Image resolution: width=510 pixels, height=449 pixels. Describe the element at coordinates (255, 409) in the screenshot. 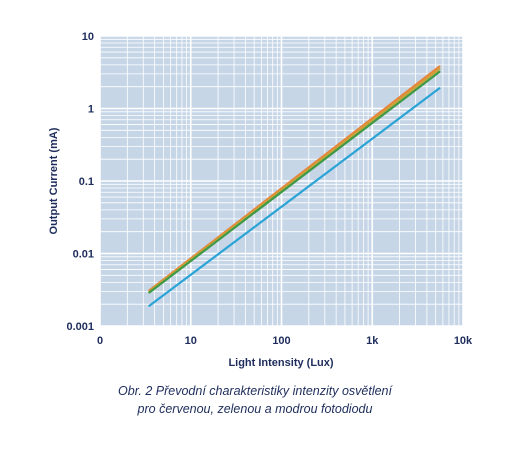

I see `caption-line-2: pro červenou, zelenou a modrou fotodiodu` at that location.